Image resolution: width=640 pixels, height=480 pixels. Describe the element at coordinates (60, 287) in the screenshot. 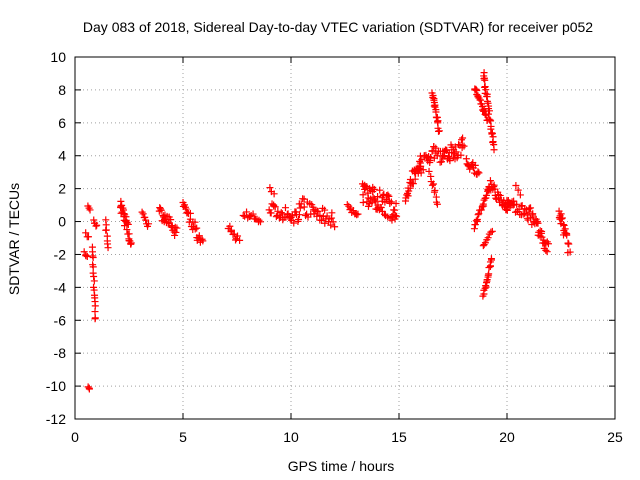

I see `y-tick-label: -4` at that location.